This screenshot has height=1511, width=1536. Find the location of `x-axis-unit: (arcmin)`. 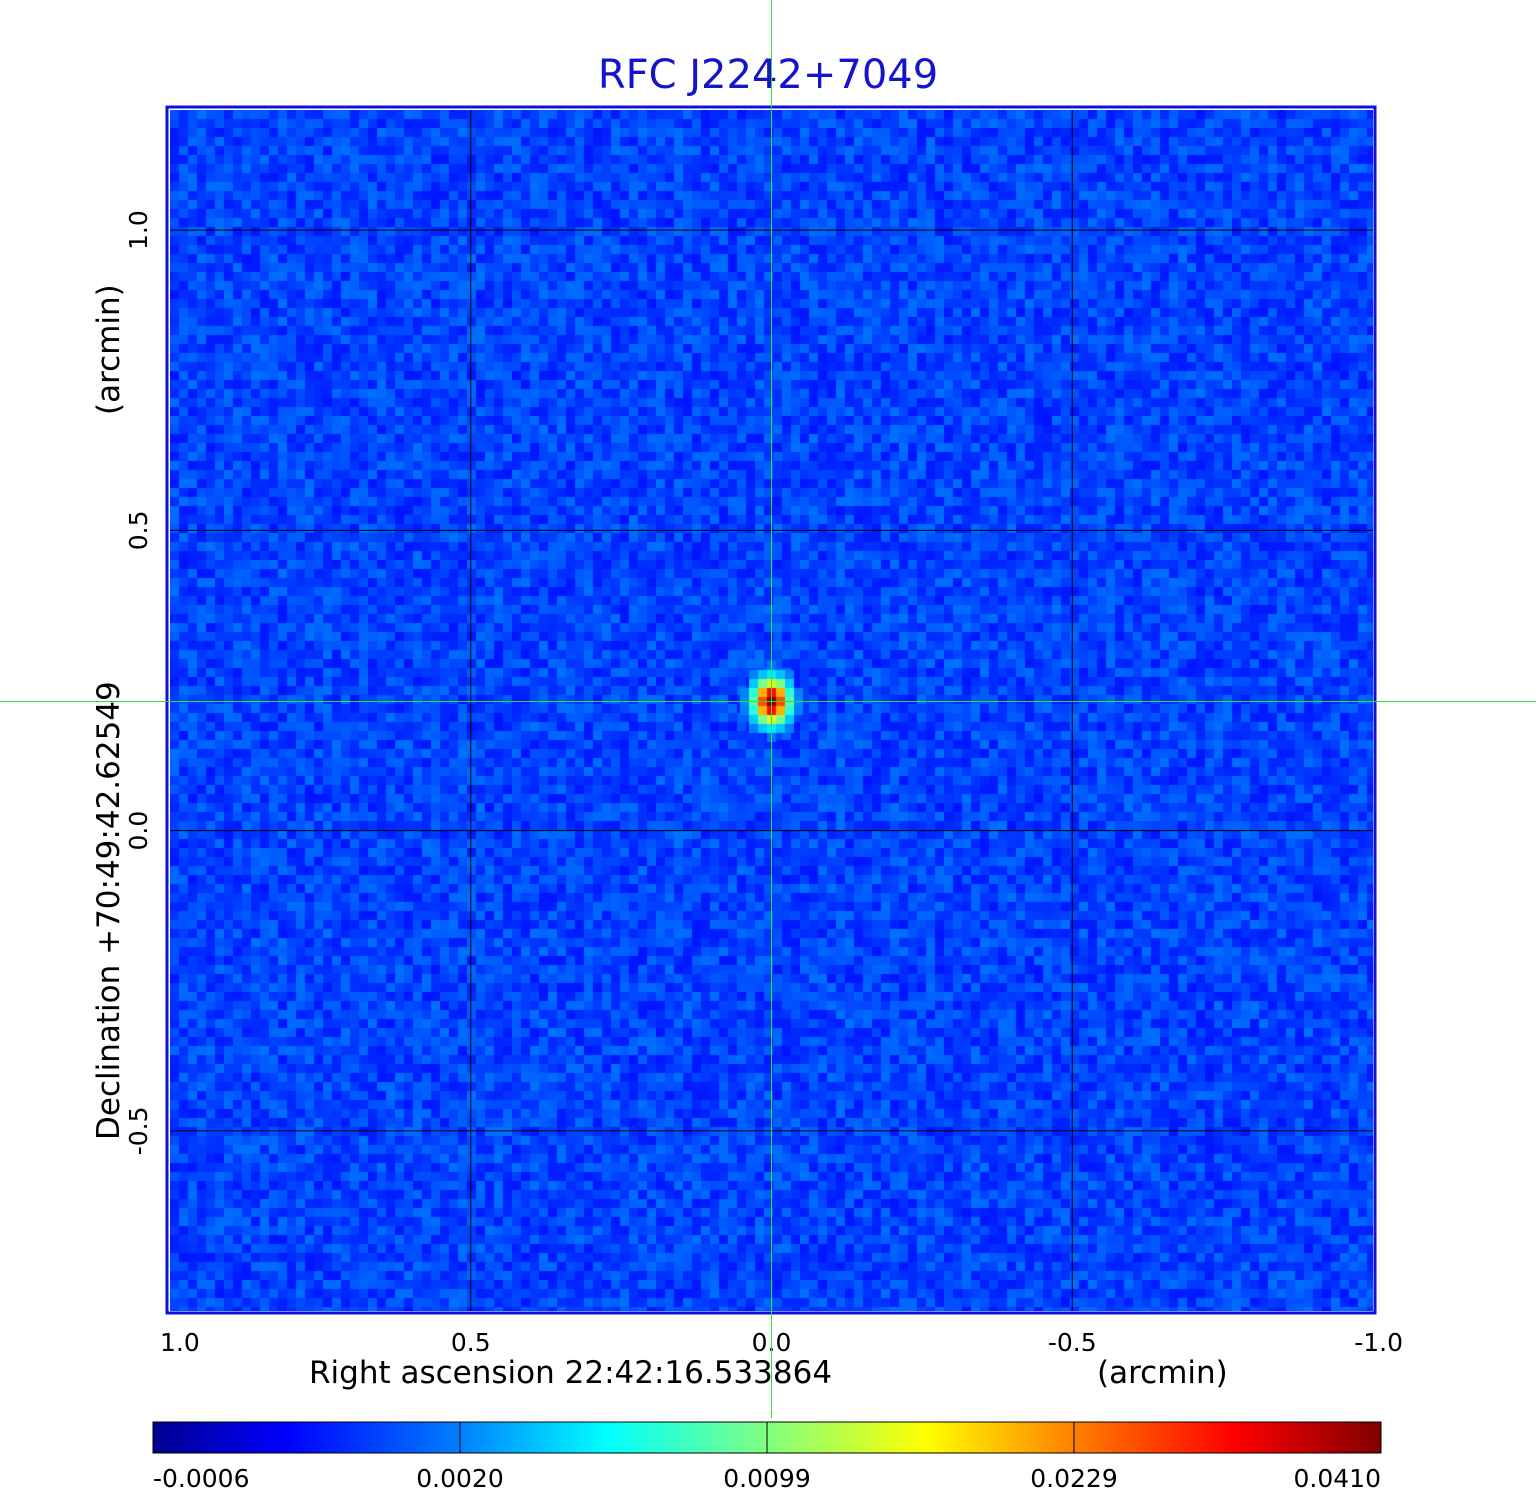

x-axis-unit: (arcmin) is located at coordinates (1162, 1373).